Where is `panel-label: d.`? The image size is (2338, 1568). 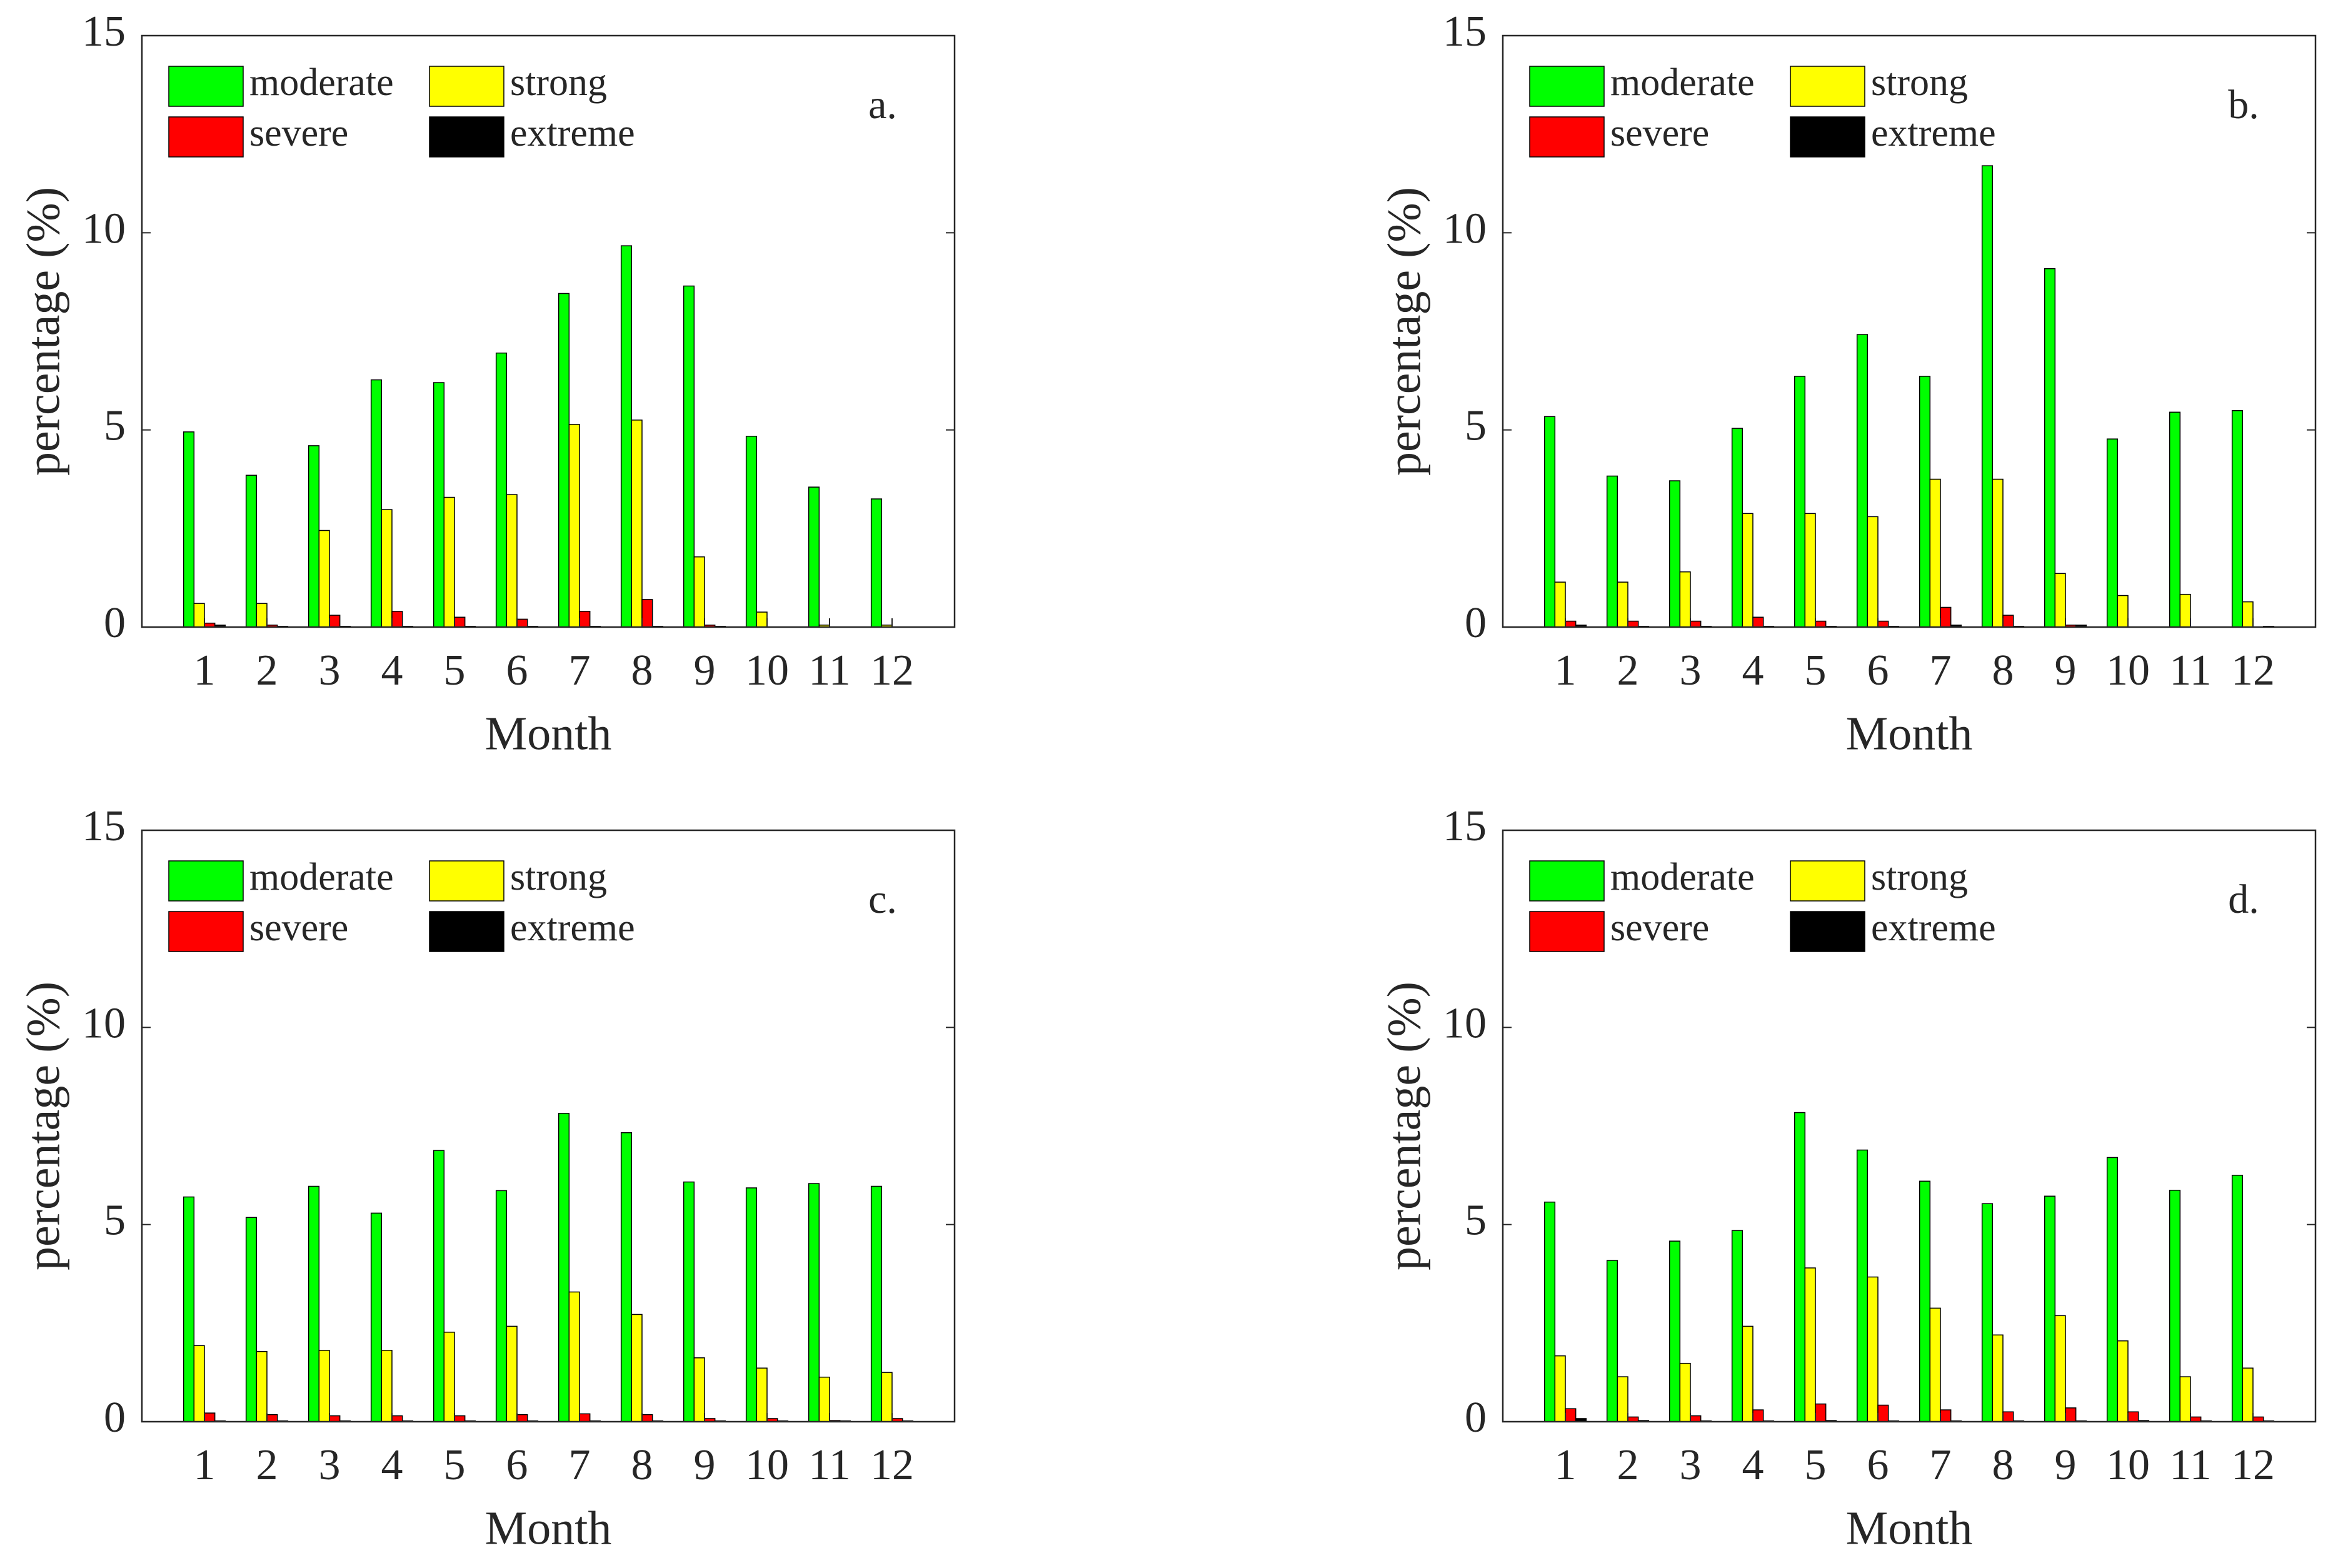
panel-label: d. is located at coordinates (2243, 900).